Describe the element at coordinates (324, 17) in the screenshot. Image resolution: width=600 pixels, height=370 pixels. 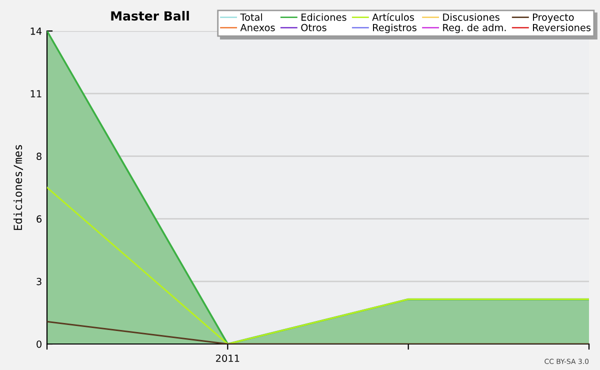
I see `legend-label: Ediciones` at that location.